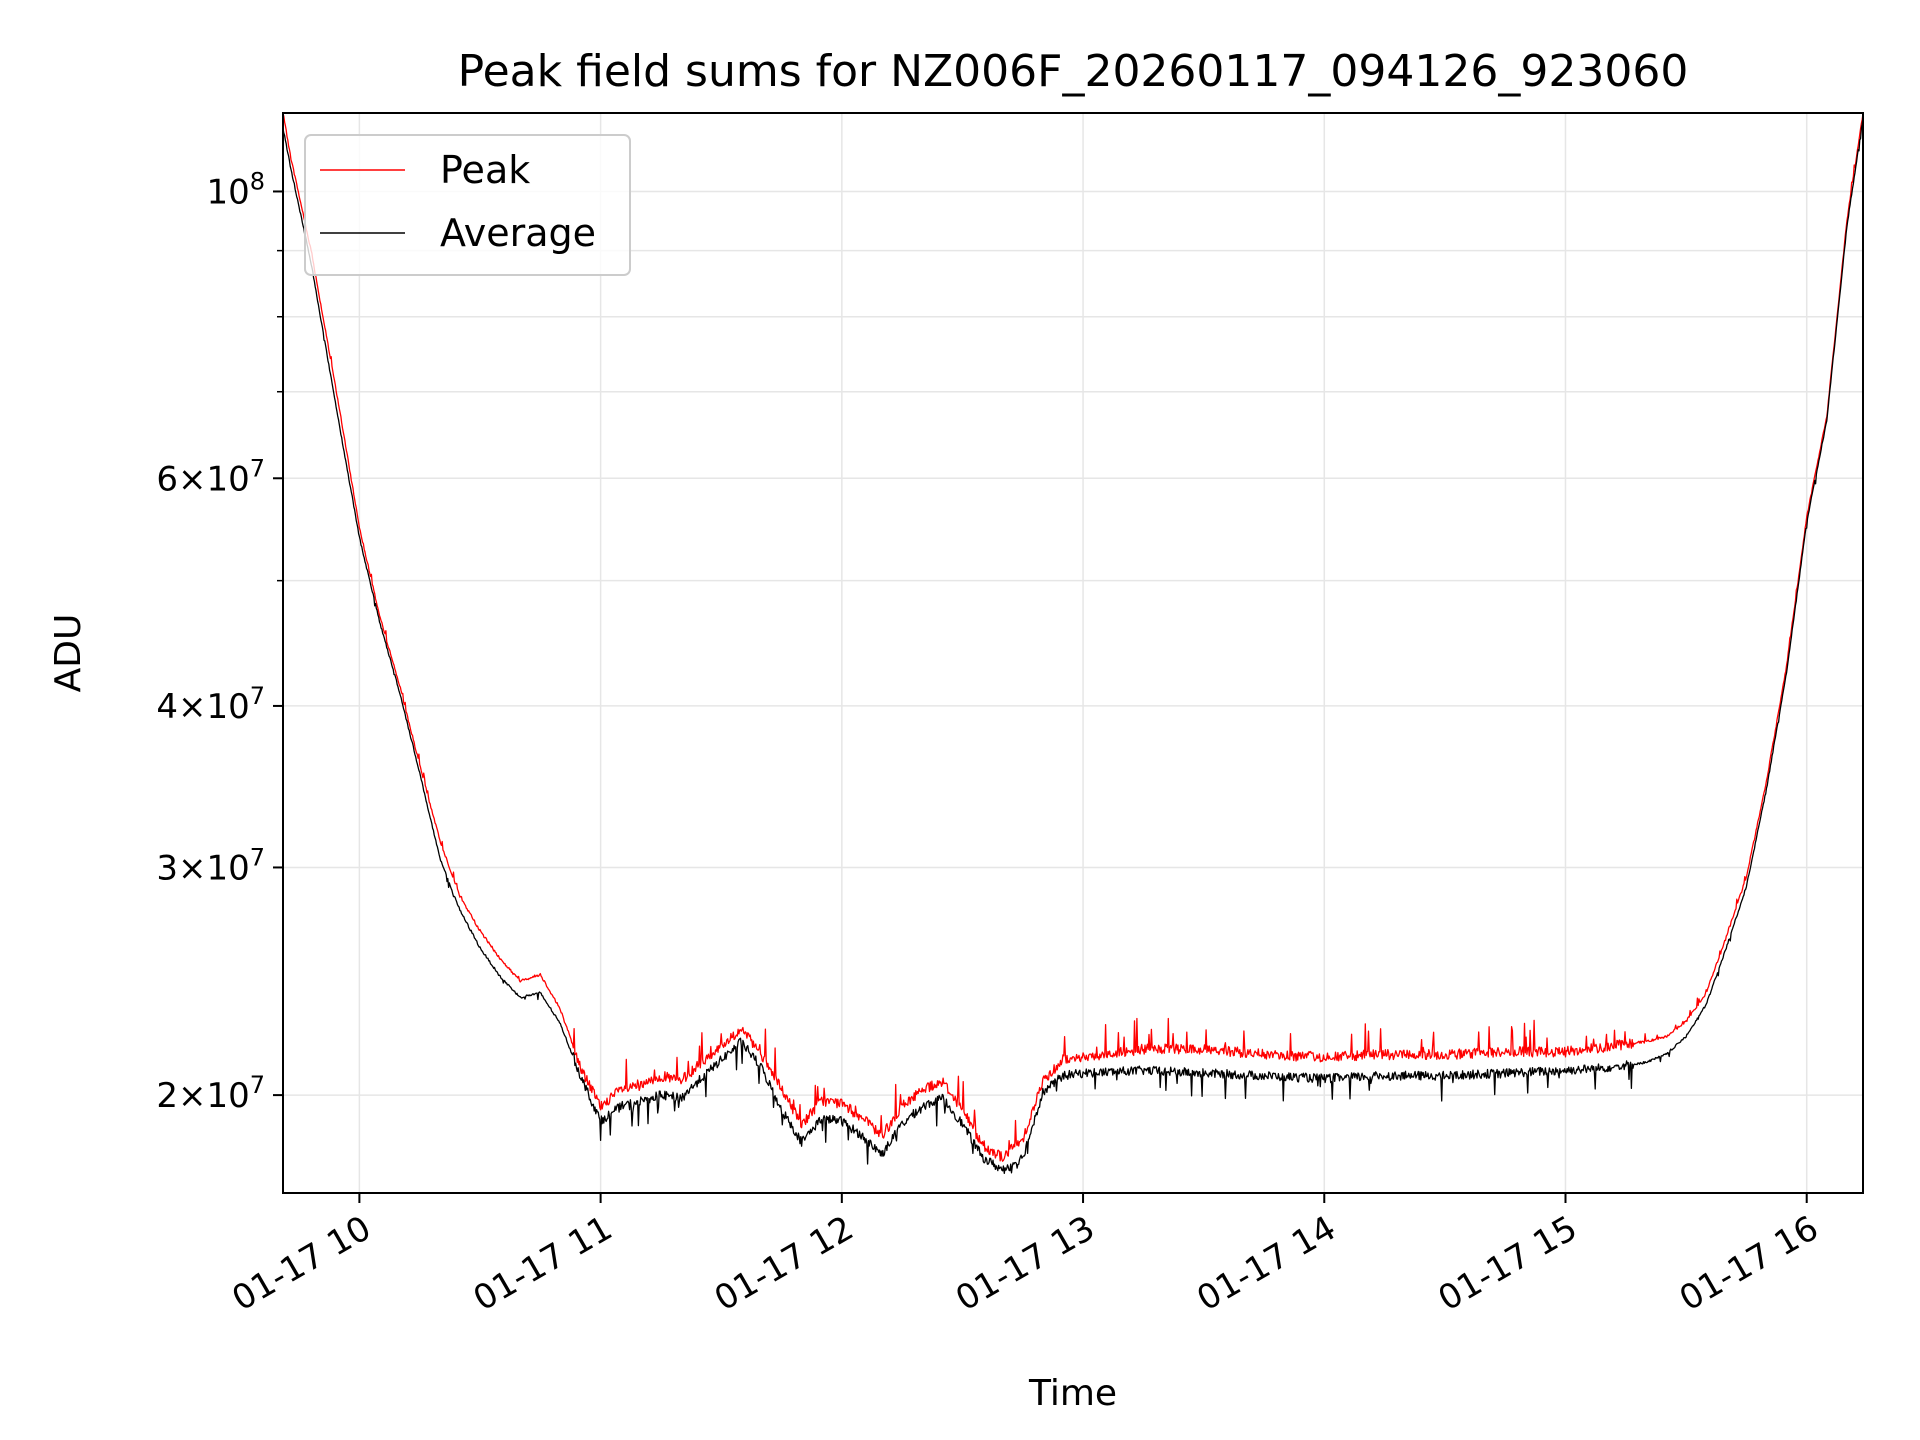 This screenshot has height=1440, width=1920. Describe the element at coordinates (210, 704) in the screenshot. I see `y-tick-label: 4×107` at that location.